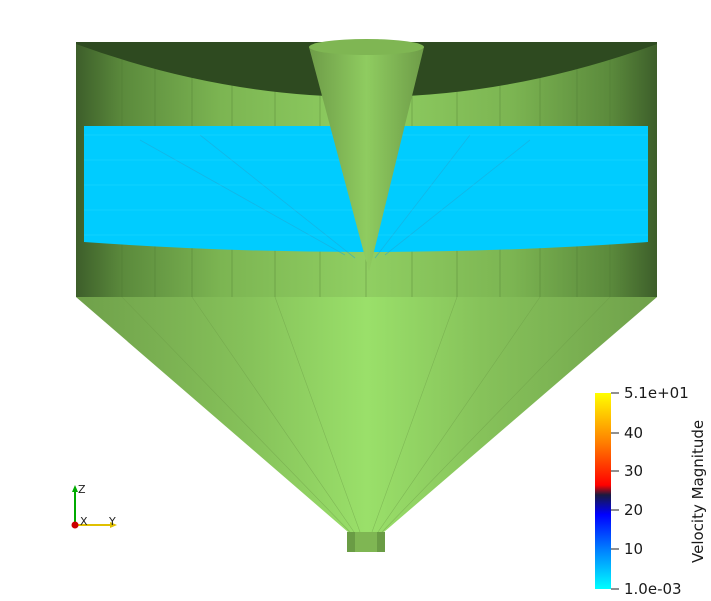  What do you see at coordinates (653, 589) in the screenshot?
I see `colorbar-min-label: 1.0e-03` at bounding box center [653, 589].